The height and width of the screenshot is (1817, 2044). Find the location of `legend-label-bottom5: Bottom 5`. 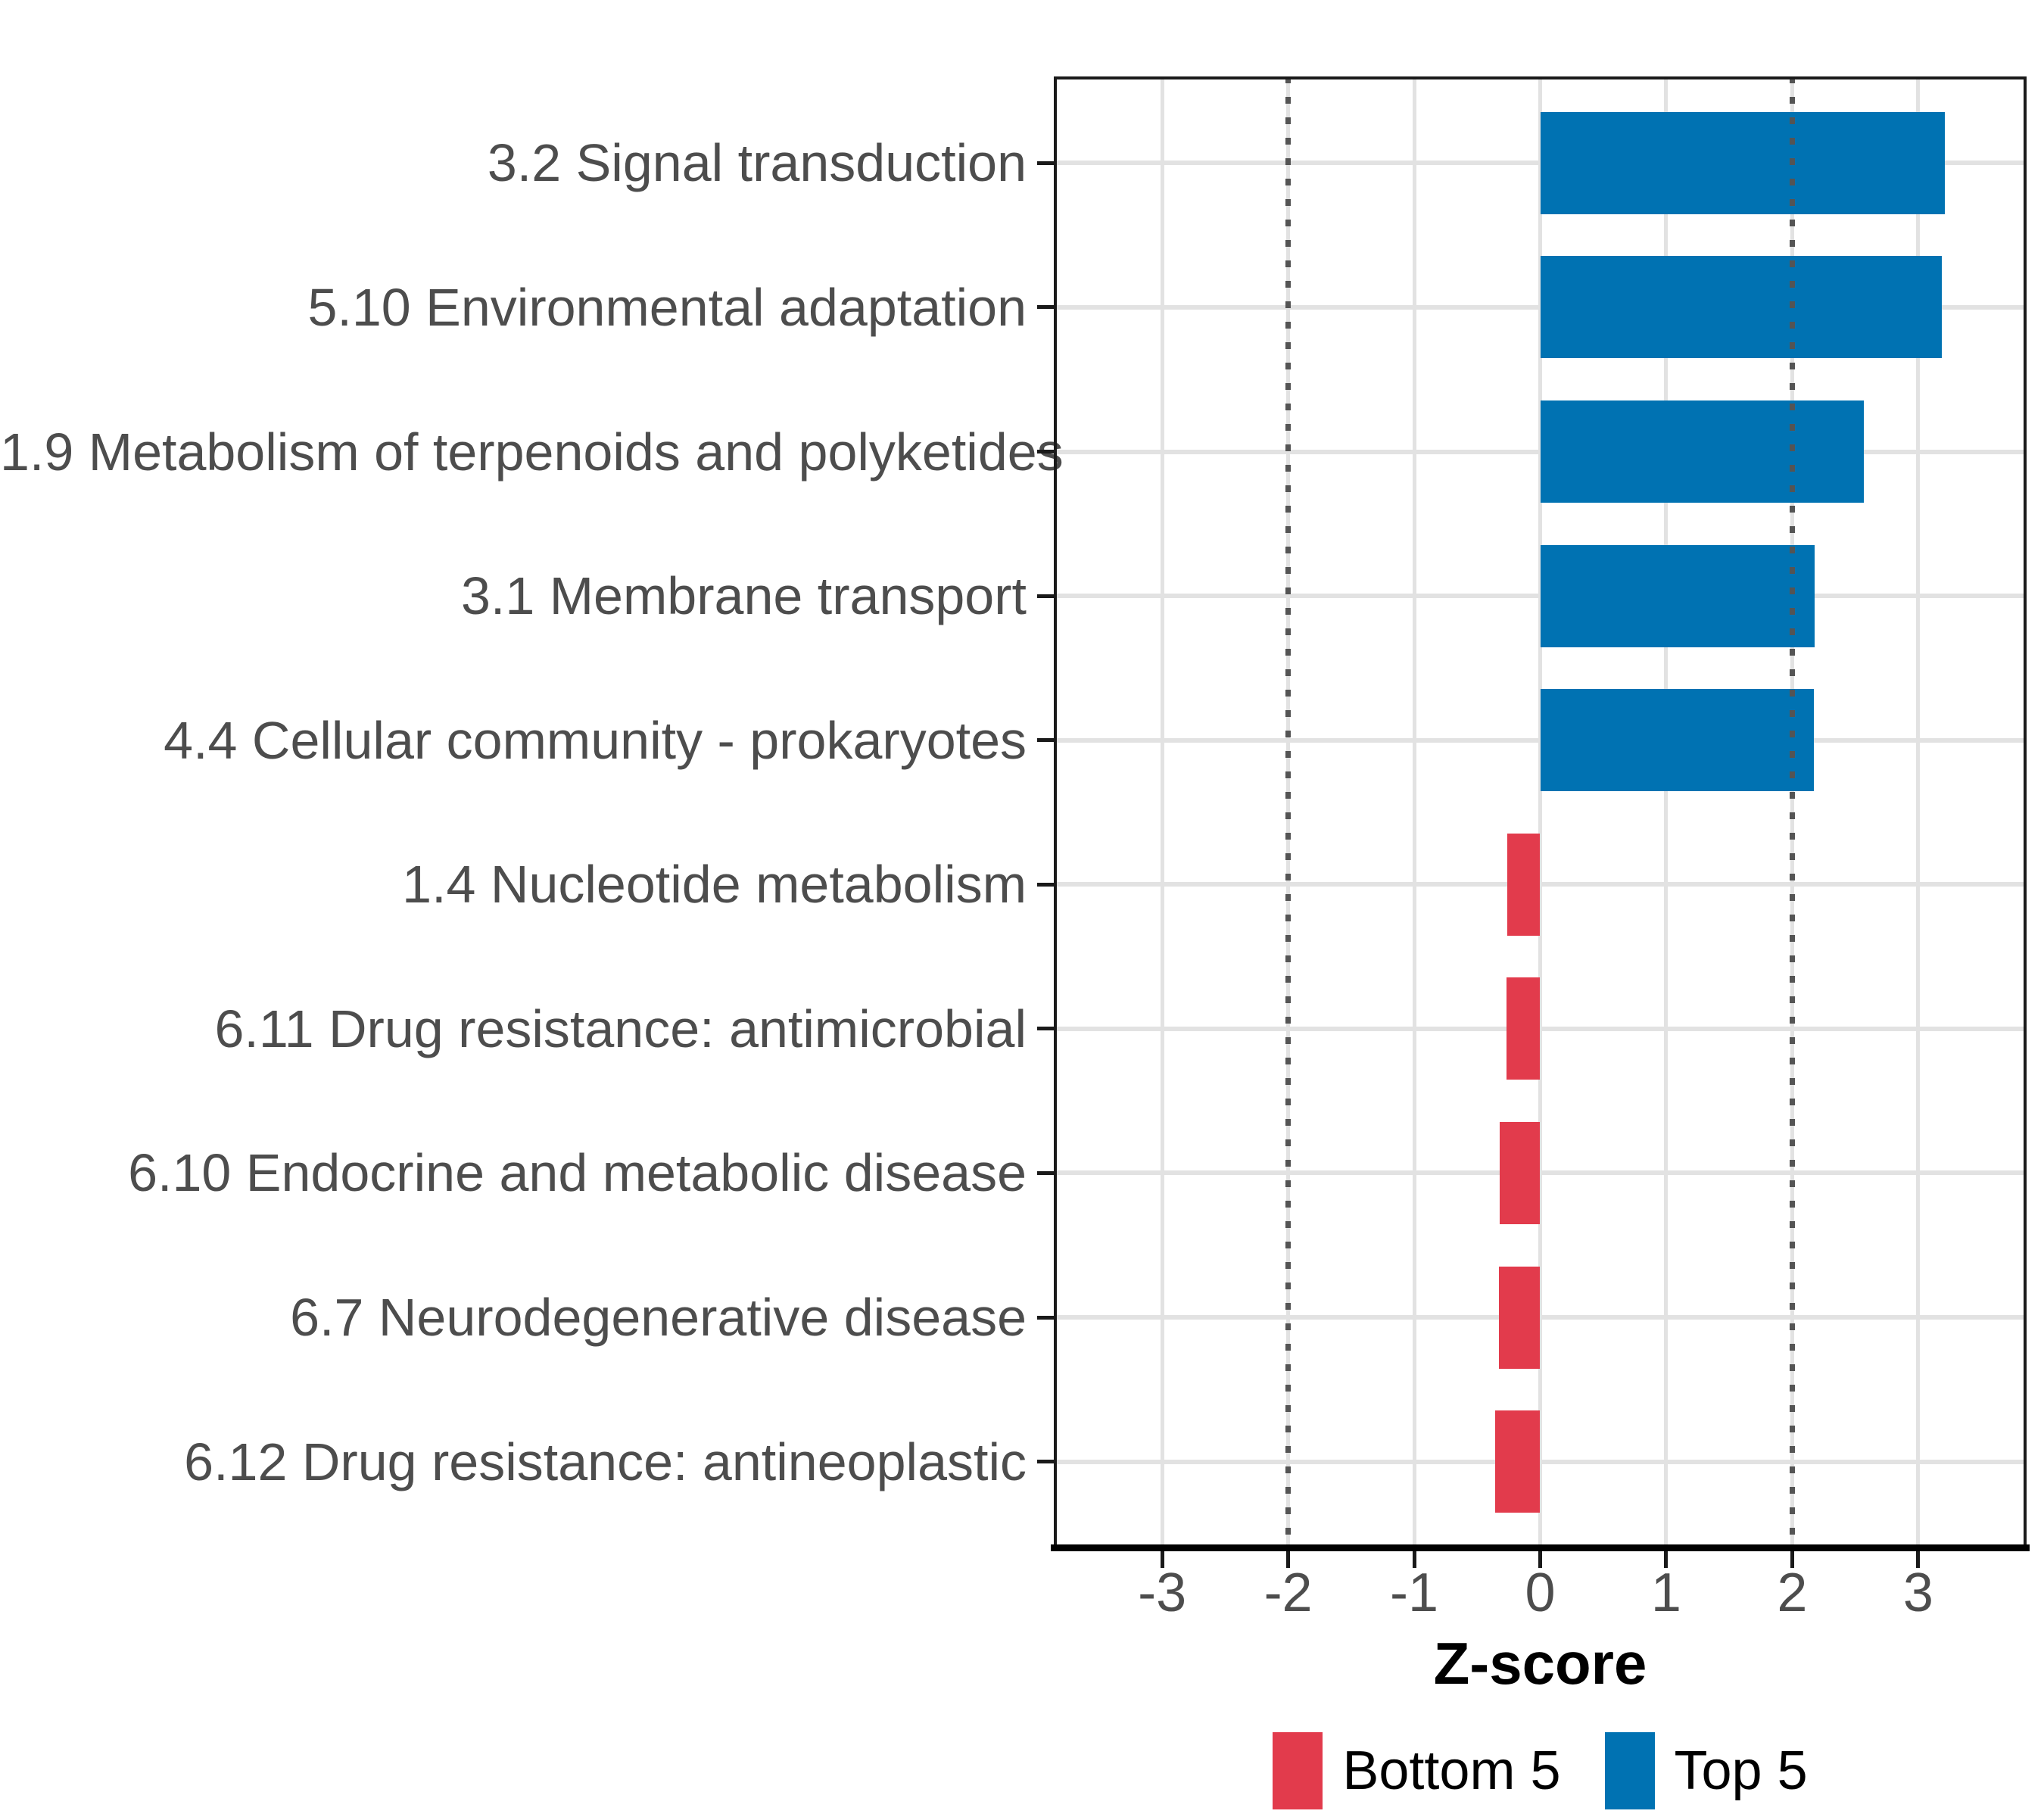

legend-label-bottom5: Bottom 5 is located at coordinates (1451, 1771).